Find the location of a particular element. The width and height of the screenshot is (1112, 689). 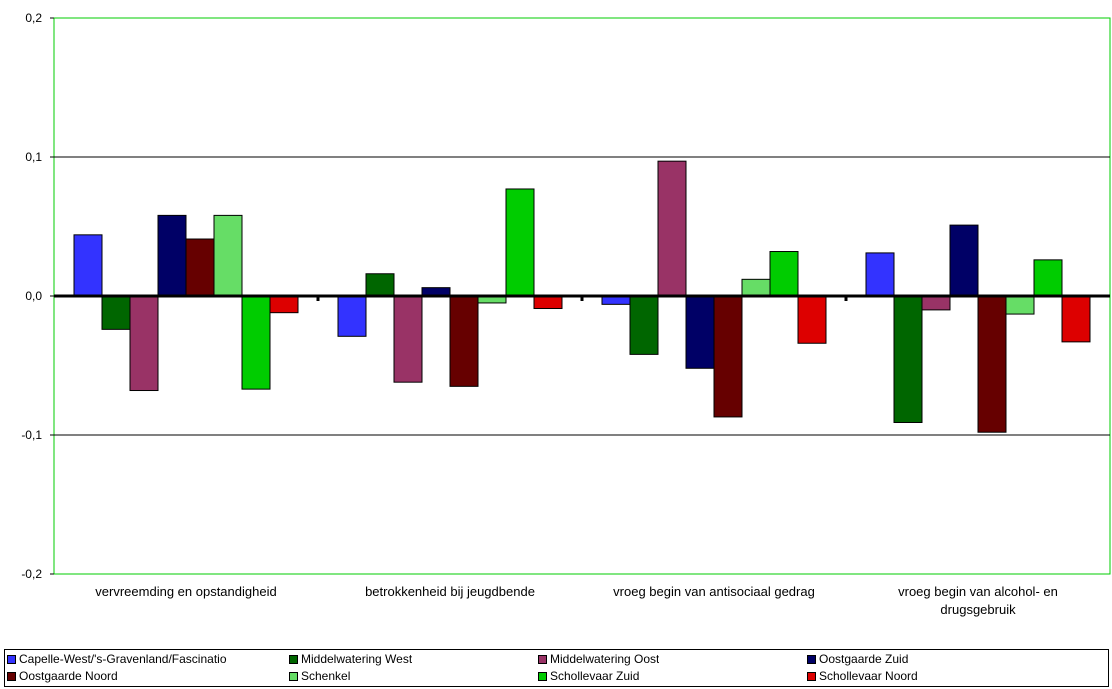

legend-item: Middelwatering Oost is located at coordinates (598, 659).